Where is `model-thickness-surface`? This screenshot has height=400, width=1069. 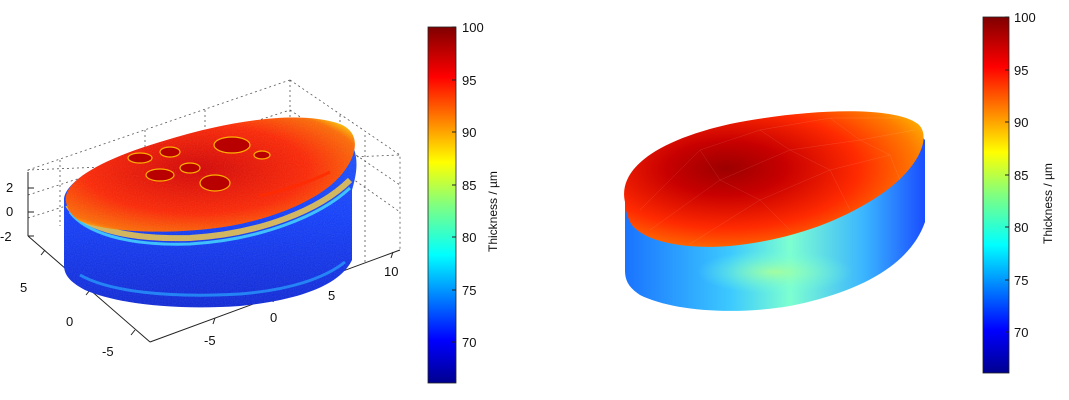 model-thickness-surface is located at coordinates (774, 211).